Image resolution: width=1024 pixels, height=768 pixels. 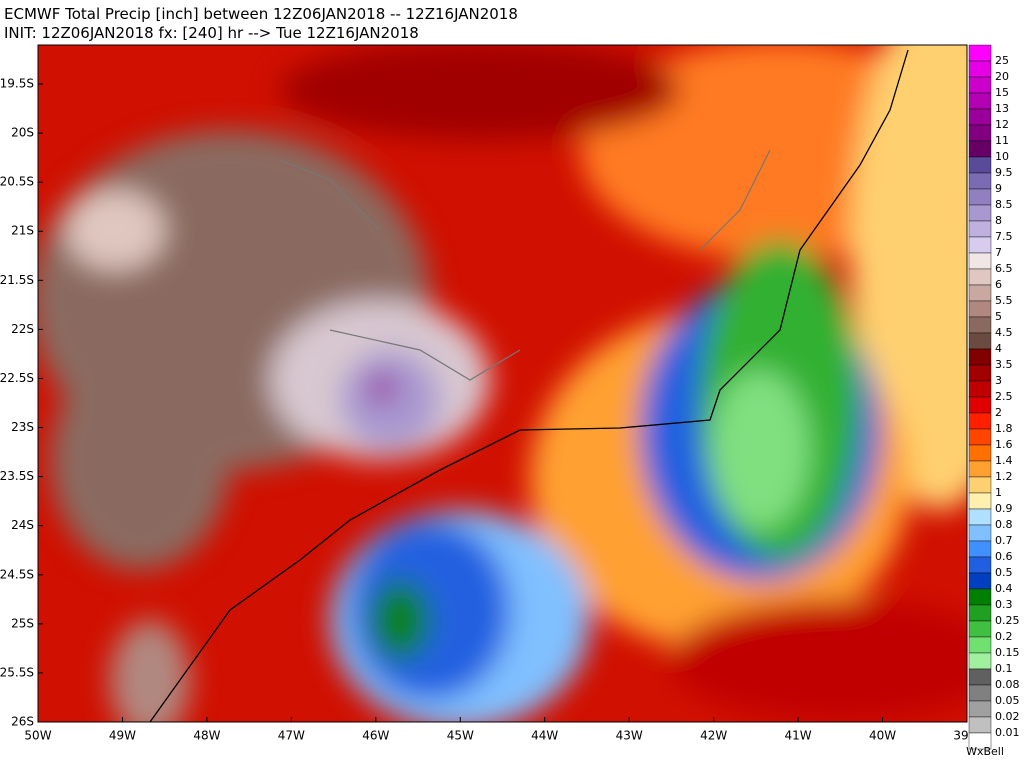 What do you see at coordinates (17, 476) in the screenshot?
I see `lat-label: 23.5S` at bounding box center [17, 476].